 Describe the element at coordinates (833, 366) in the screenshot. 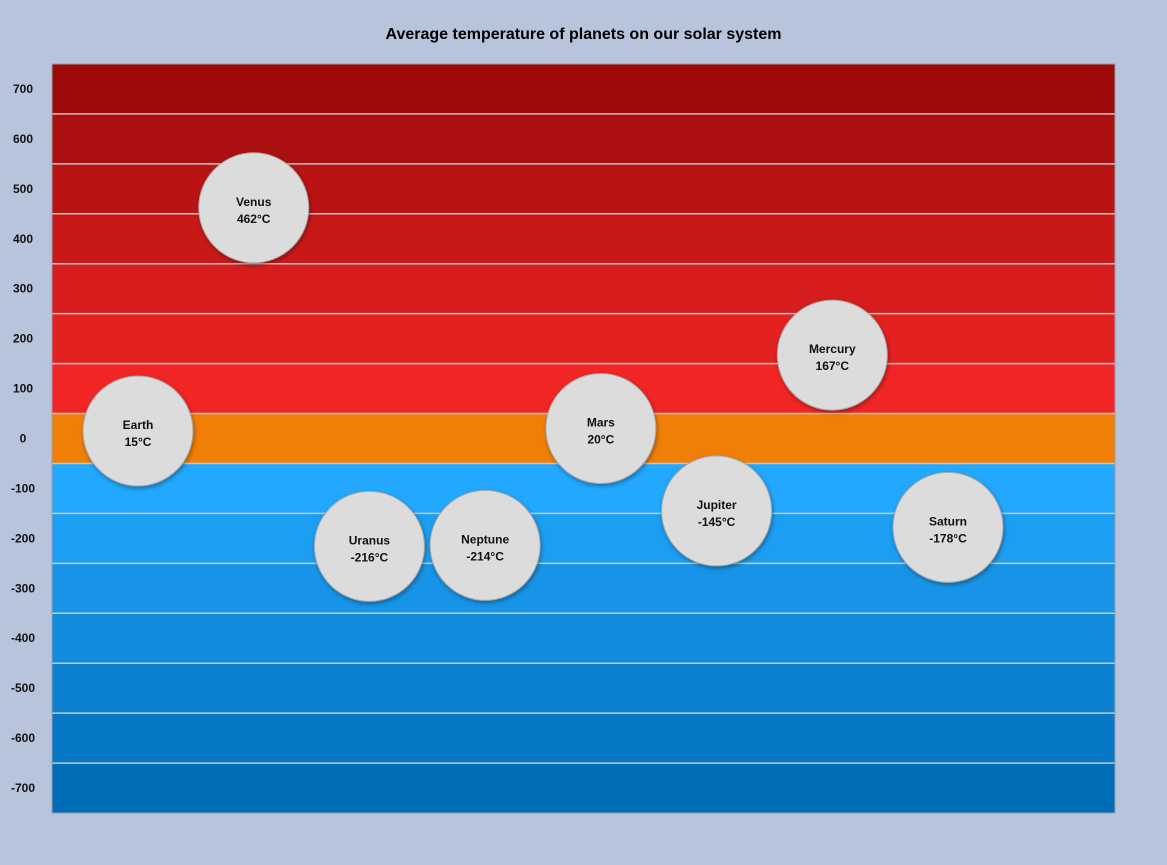

I see `temperature-value-label: 167°C` at that location.